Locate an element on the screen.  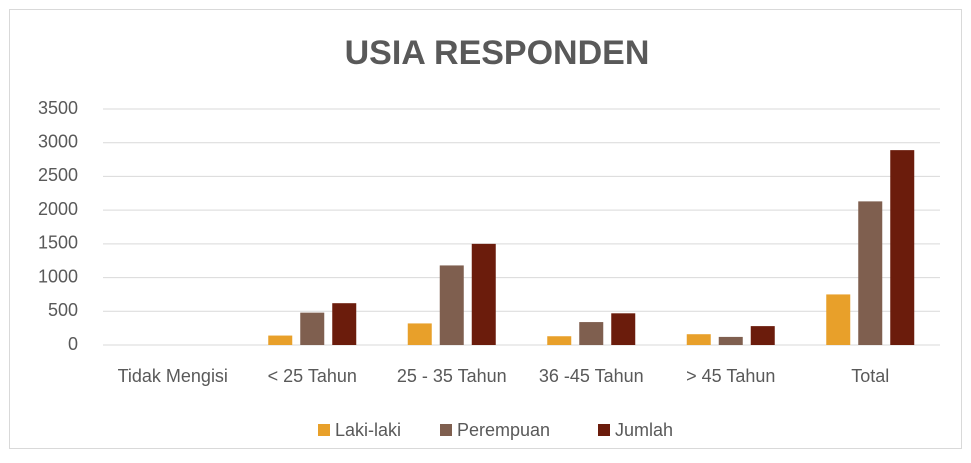
legend-label: Jumlah is located at coordinates (644, 430).